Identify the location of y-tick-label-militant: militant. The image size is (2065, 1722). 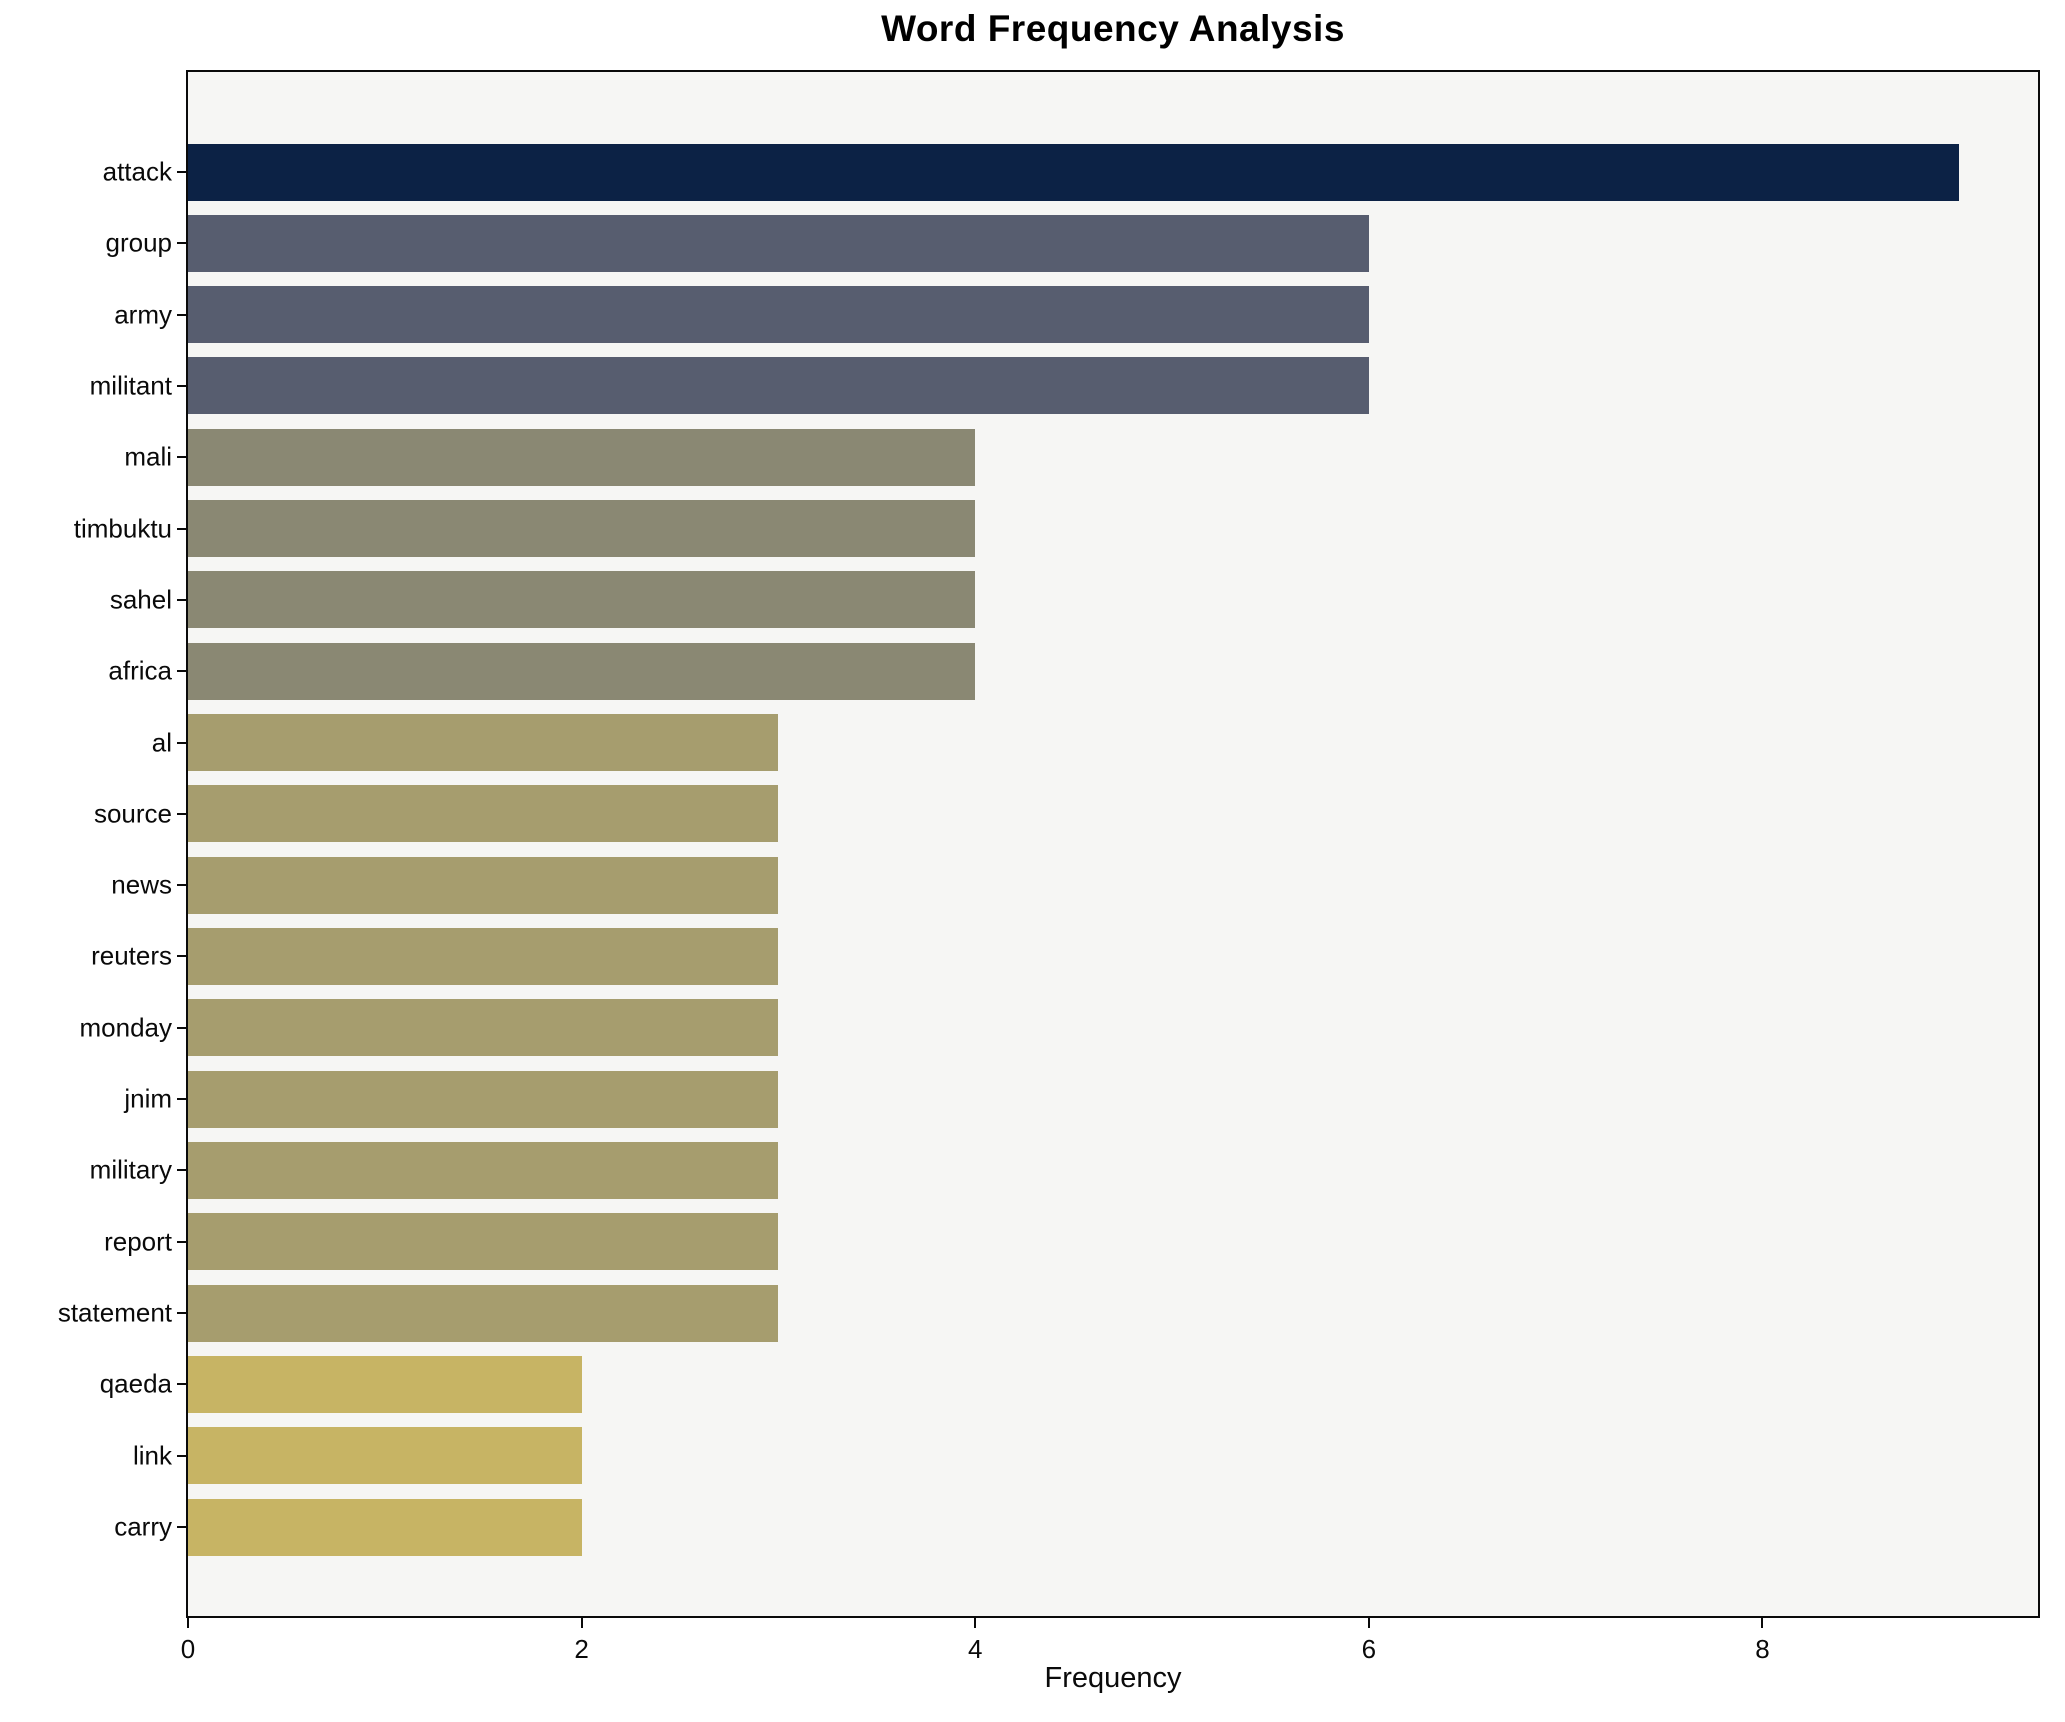
(130, 385).